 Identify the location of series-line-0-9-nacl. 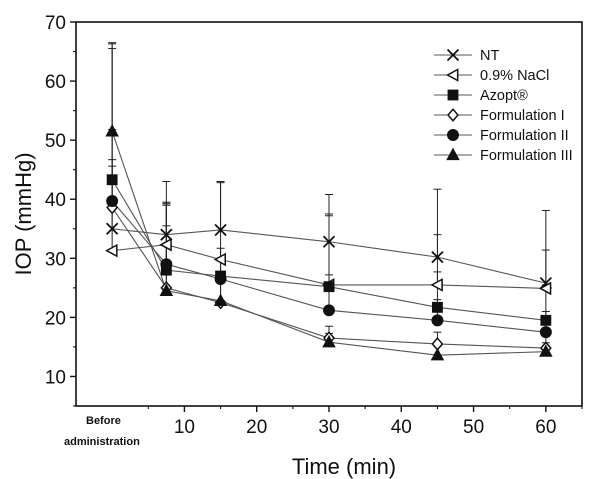
(329, 266).